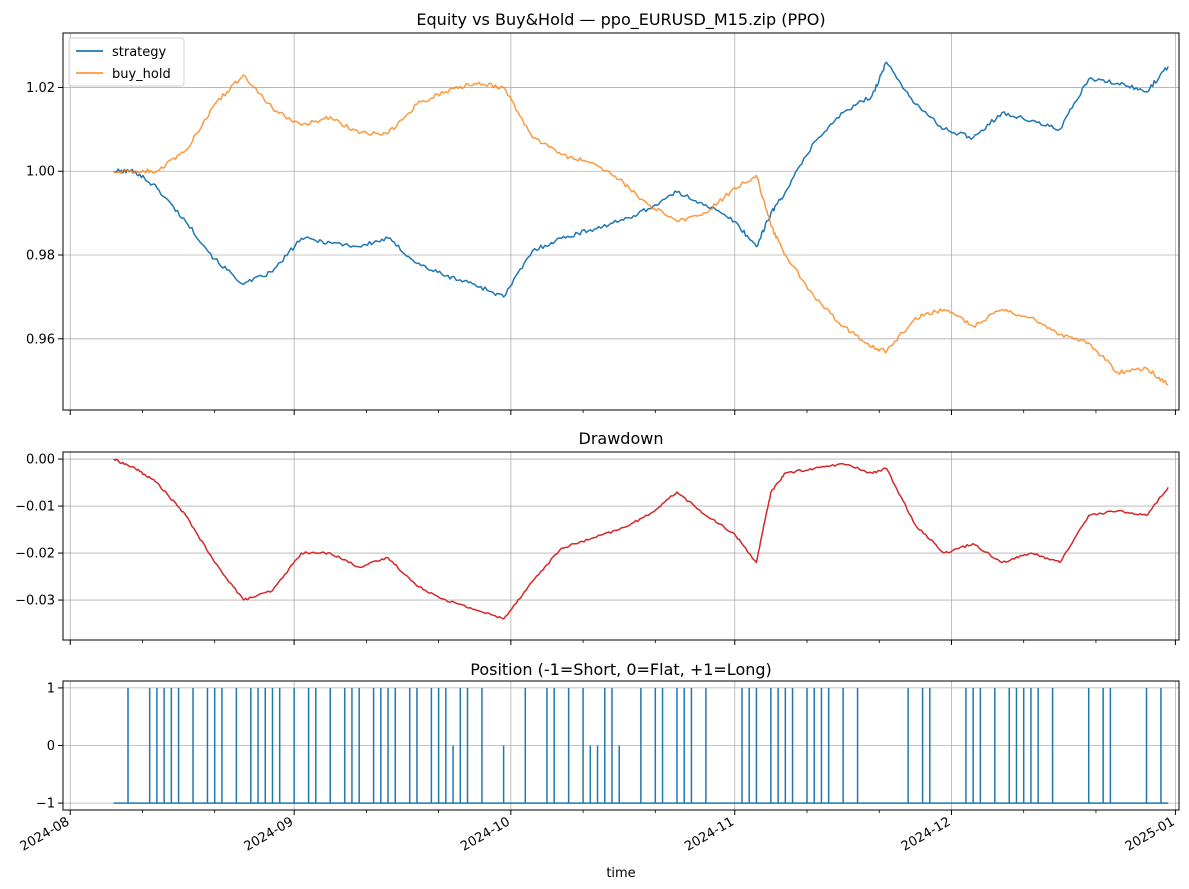 Image resolution: width=1189 pixels, height=889 pixels. What do you see at coordinates (45, 804) in the screenshot?
I see `y-tick-label: −1` at bounding box center [45, 804].